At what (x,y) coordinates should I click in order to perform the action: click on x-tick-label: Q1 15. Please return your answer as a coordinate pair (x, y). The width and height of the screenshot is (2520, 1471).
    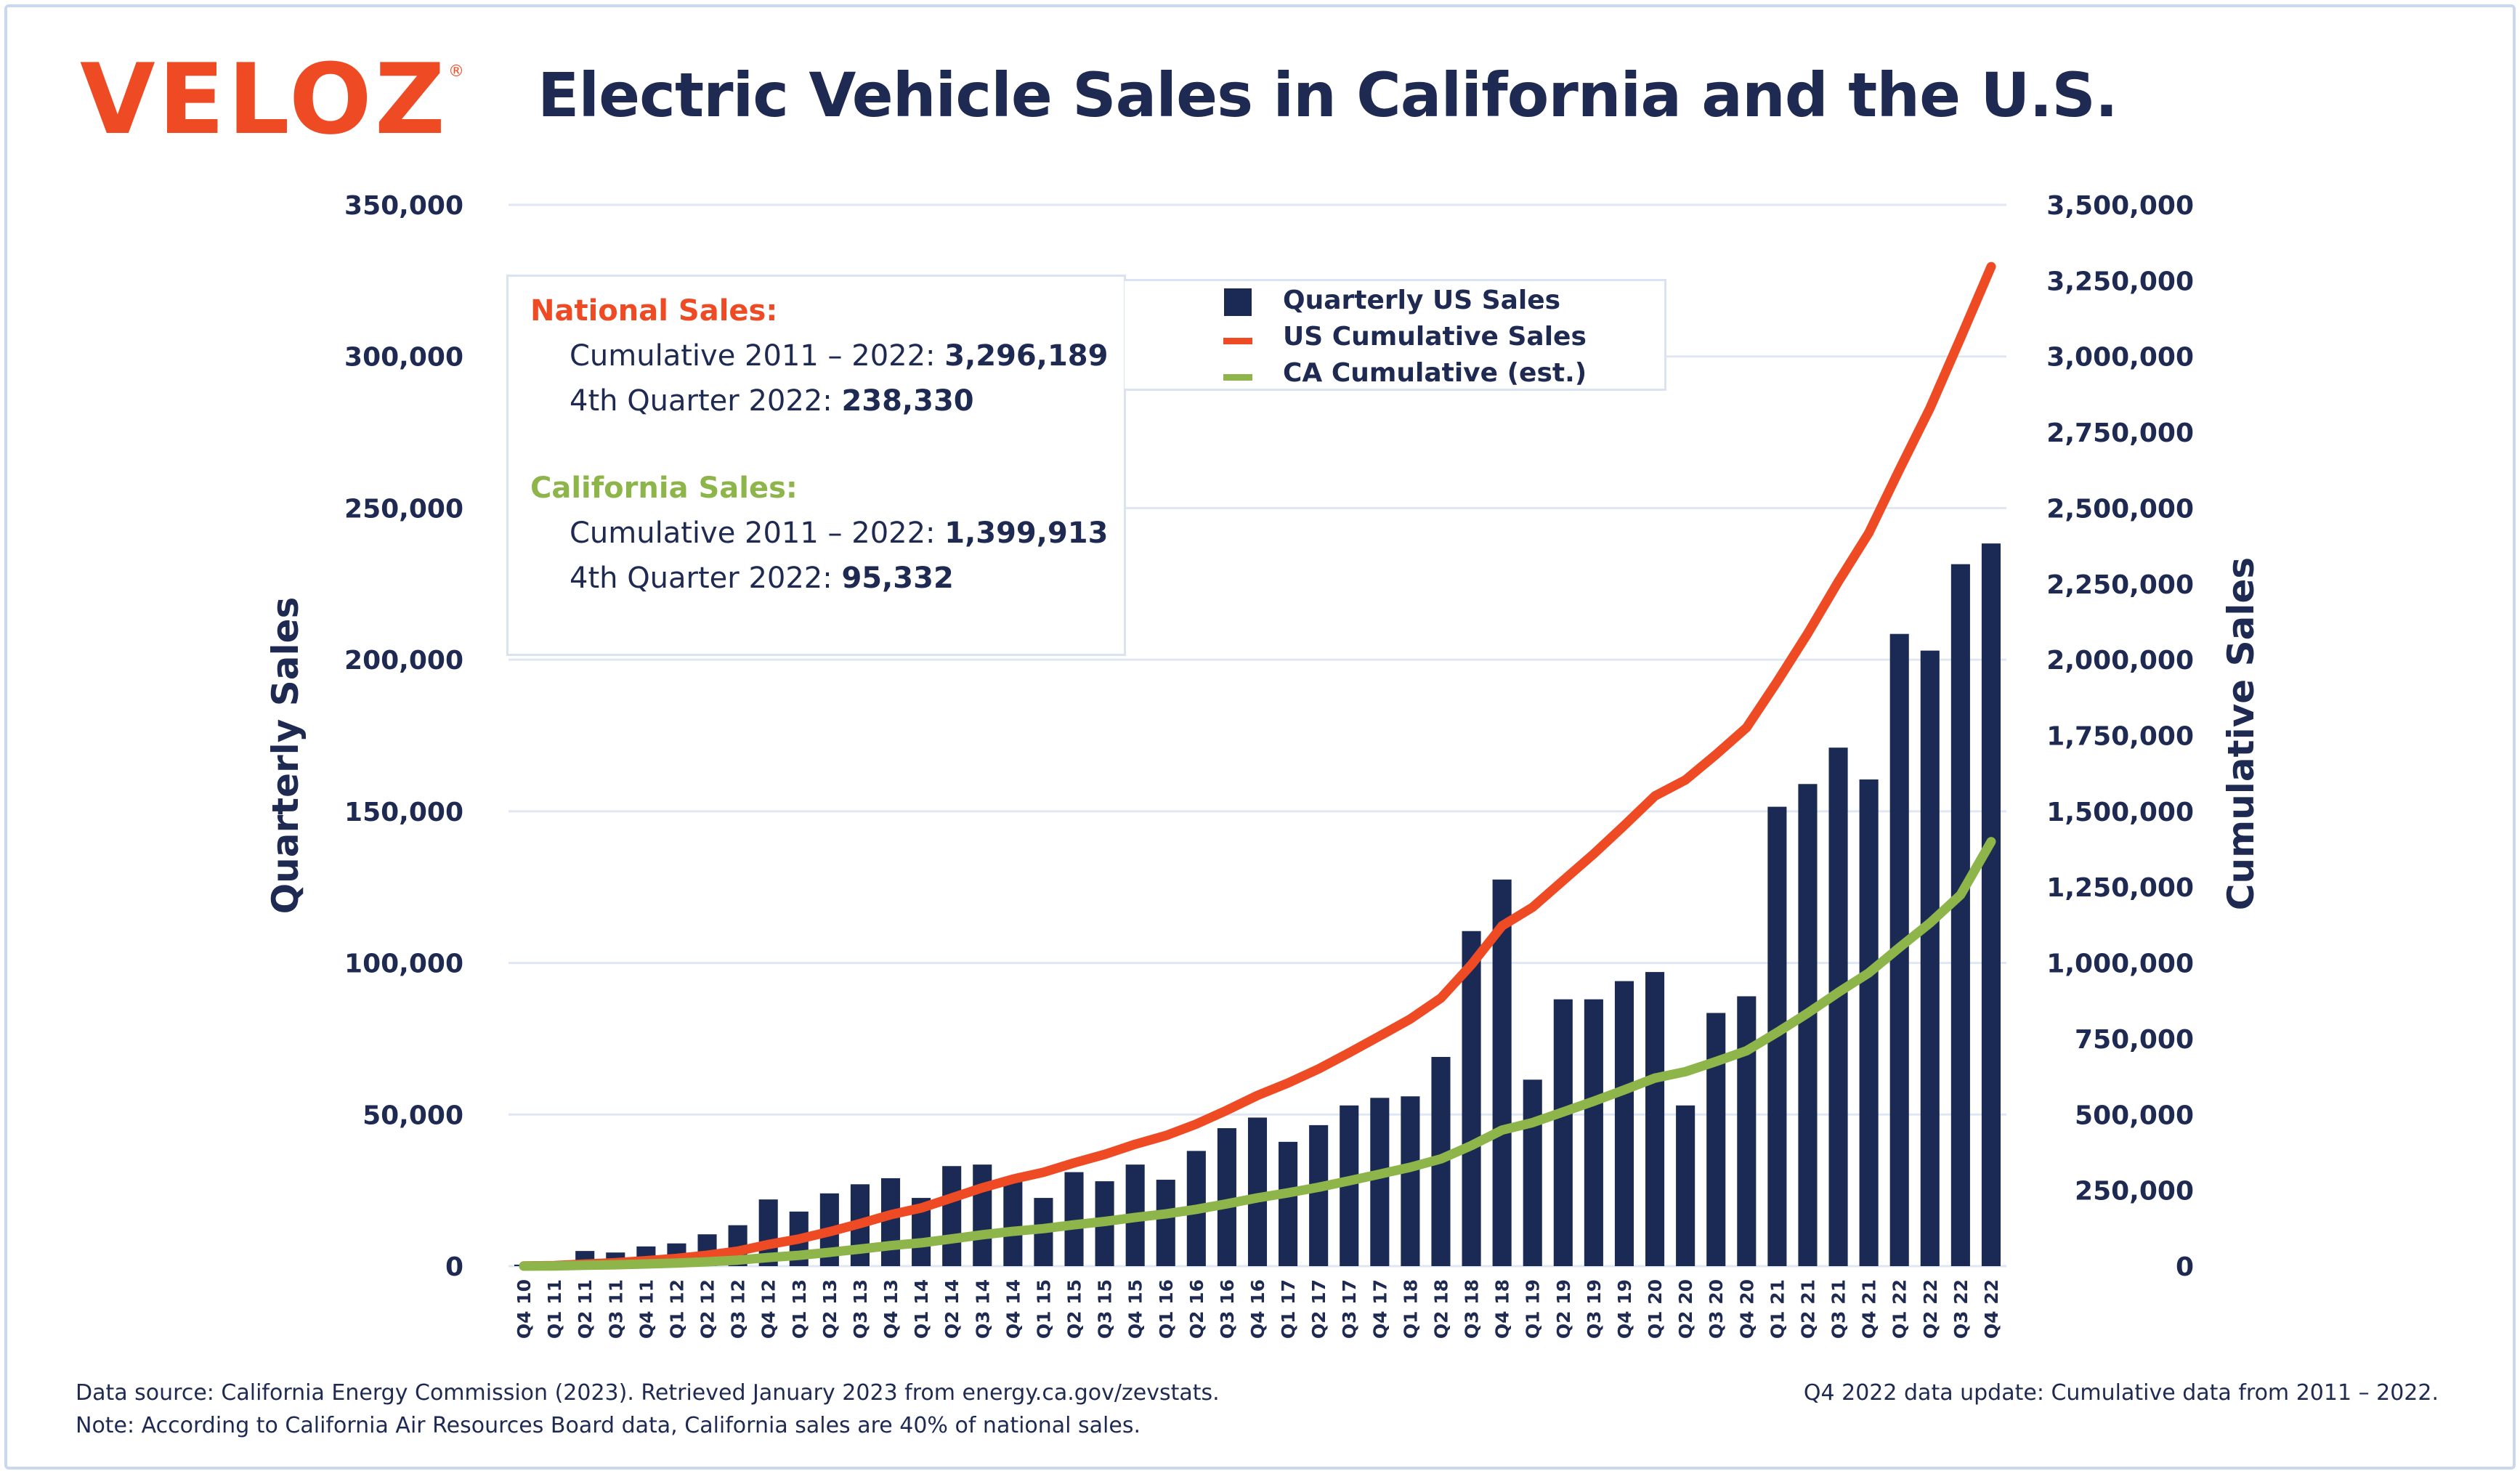
    Looking at the image, I should click on (1043, 1309).